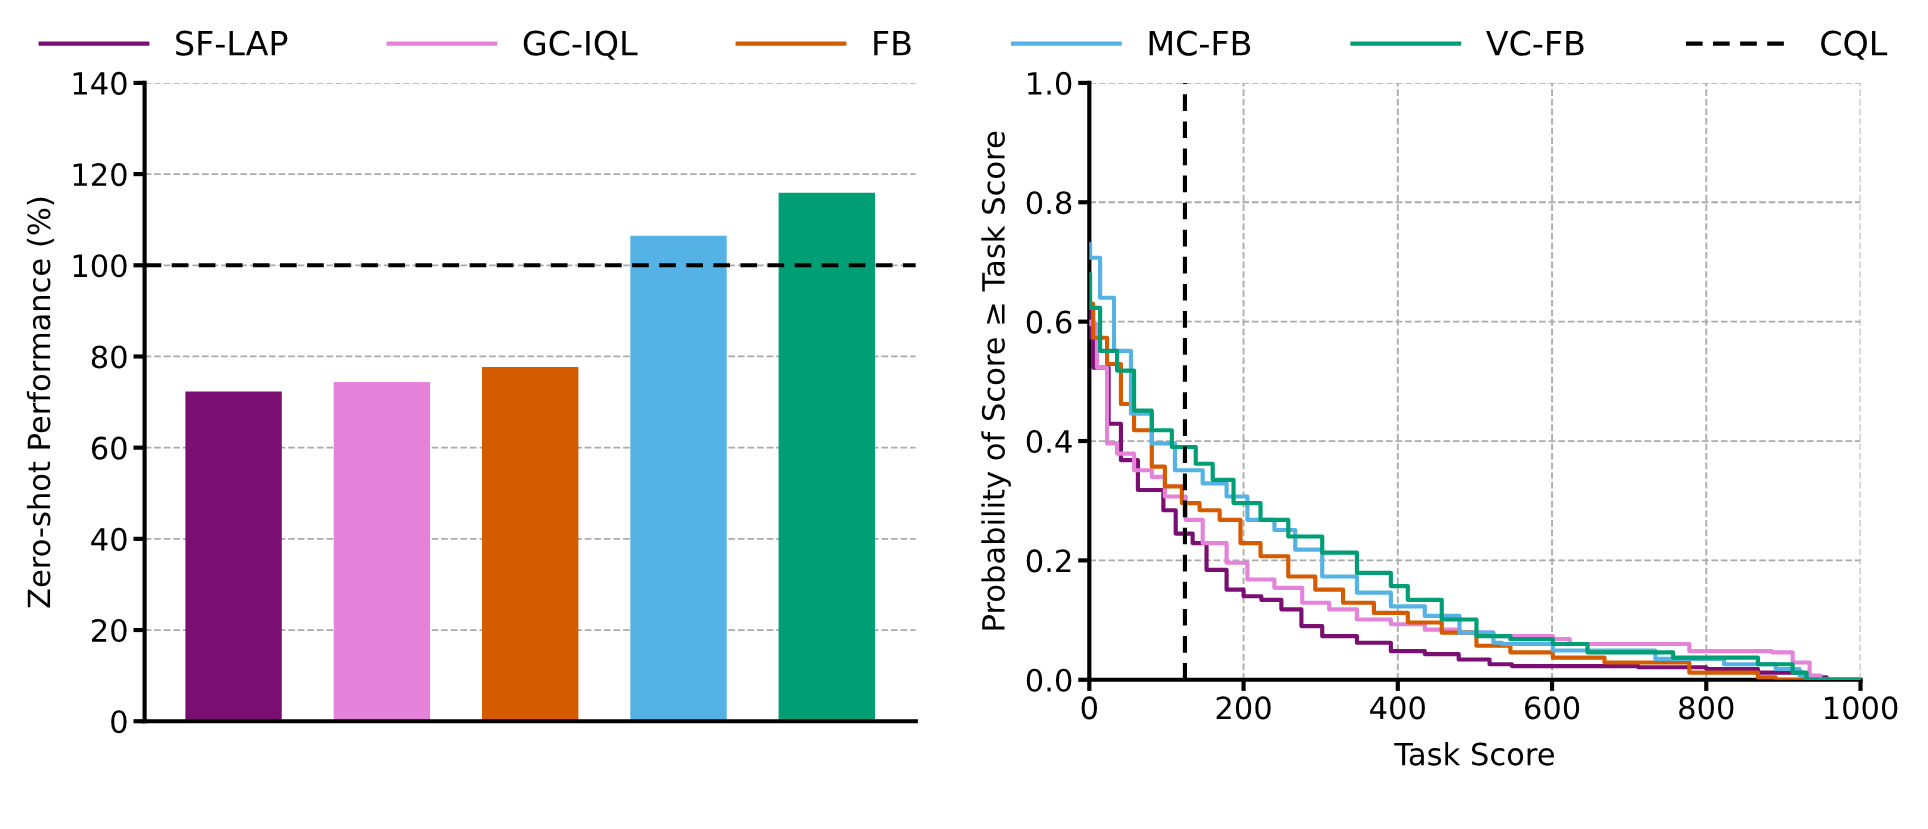 The width and height of the screenshot is (1928, 829). What do you see at coordinates (892, 43) in the screenshot?
I see `legend-label: FB` at bounding box center [892, 43].